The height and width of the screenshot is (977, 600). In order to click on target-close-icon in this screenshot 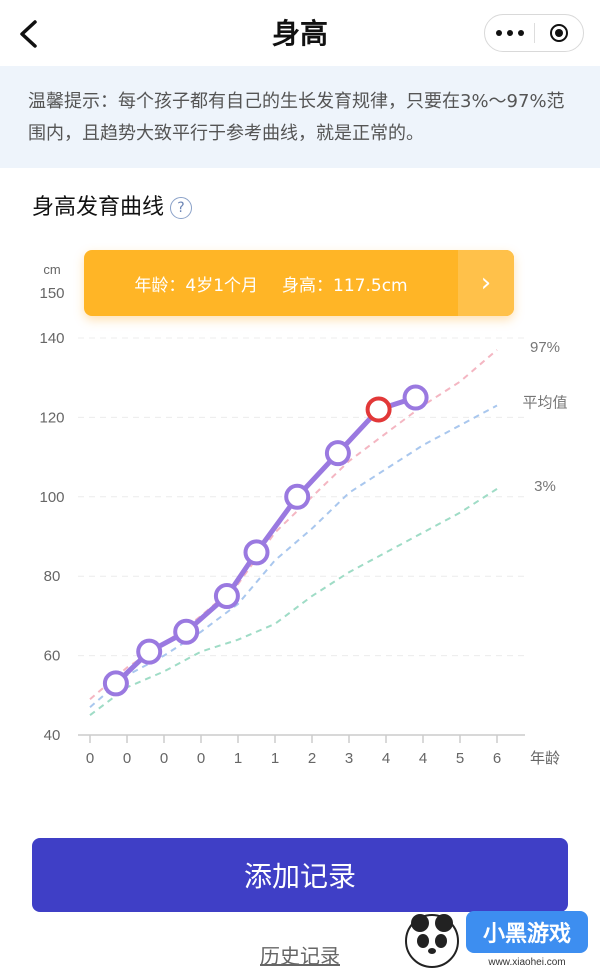, I will do `click(559, 33)`.